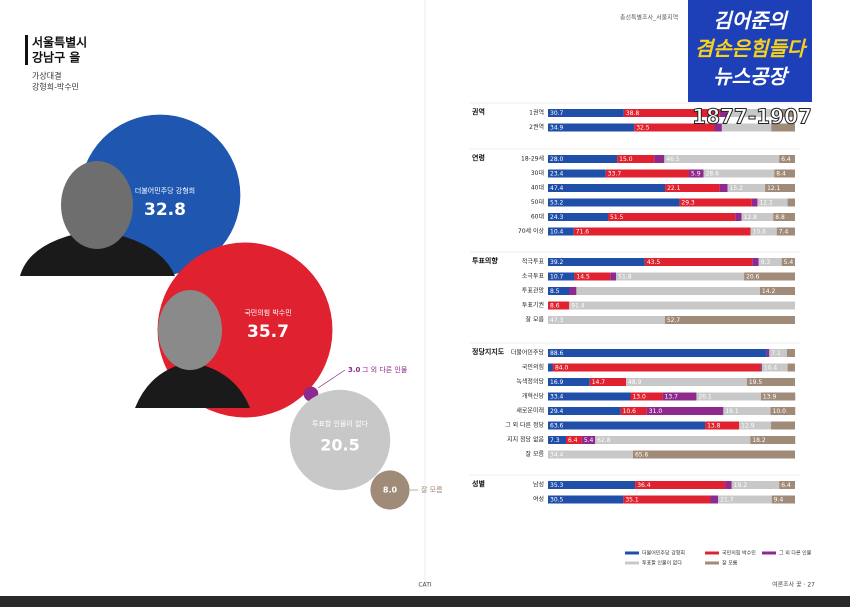 Image resolution: width=850 pixels, height=607 pixels. What do you see at coordinates (533, 305) in the screenshot?
I see `row-label: 투표기권` at bounding box center [533, 305].